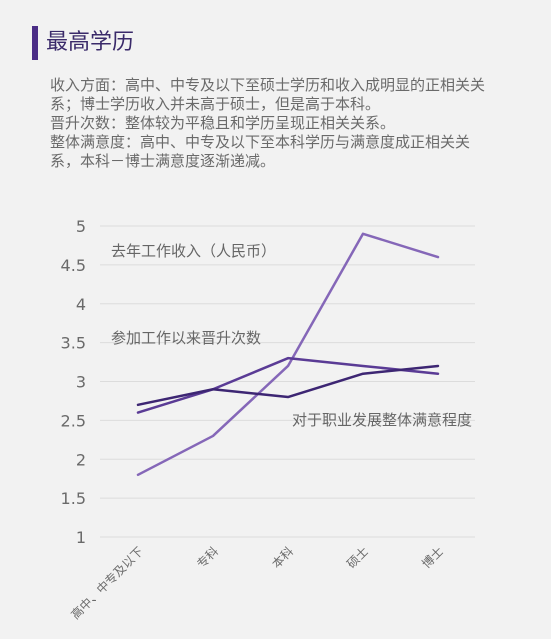  What do you see at coordinates (81, 304) in the screenshot?
I see `y-tick-label: 4` at bounding box center [81, 304].